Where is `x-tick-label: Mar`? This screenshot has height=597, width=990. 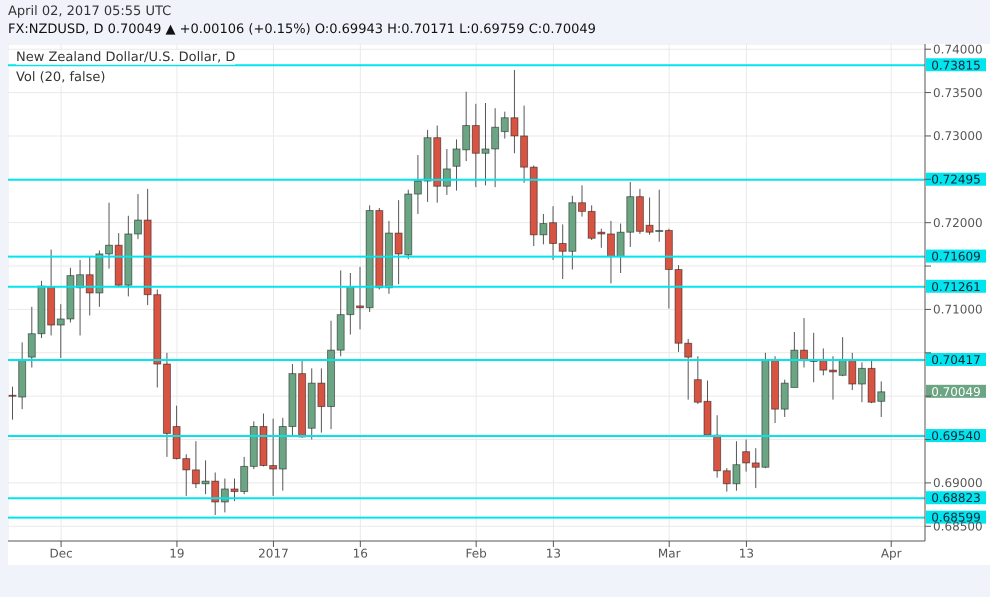
x-tick-label: Mar is located at coordinates (669, 553).